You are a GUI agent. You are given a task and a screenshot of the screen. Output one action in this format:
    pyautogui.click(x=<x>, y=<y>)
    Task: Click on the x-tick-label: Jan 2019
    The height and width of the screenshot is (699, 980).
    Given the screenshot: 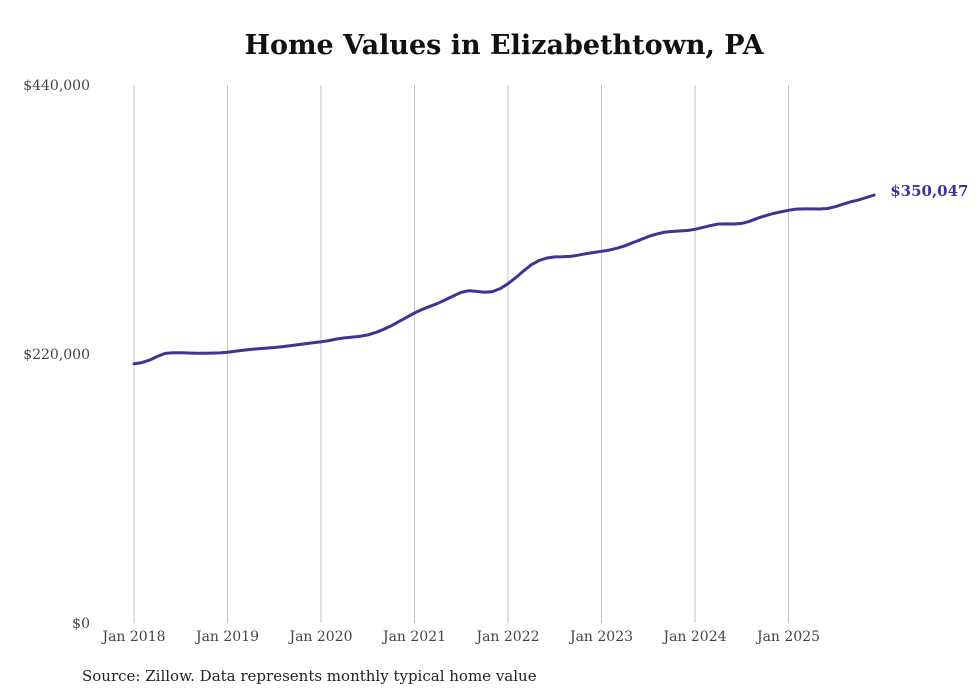 What is the action you would take?
    pyautogui.click(x=226, y=637)
    